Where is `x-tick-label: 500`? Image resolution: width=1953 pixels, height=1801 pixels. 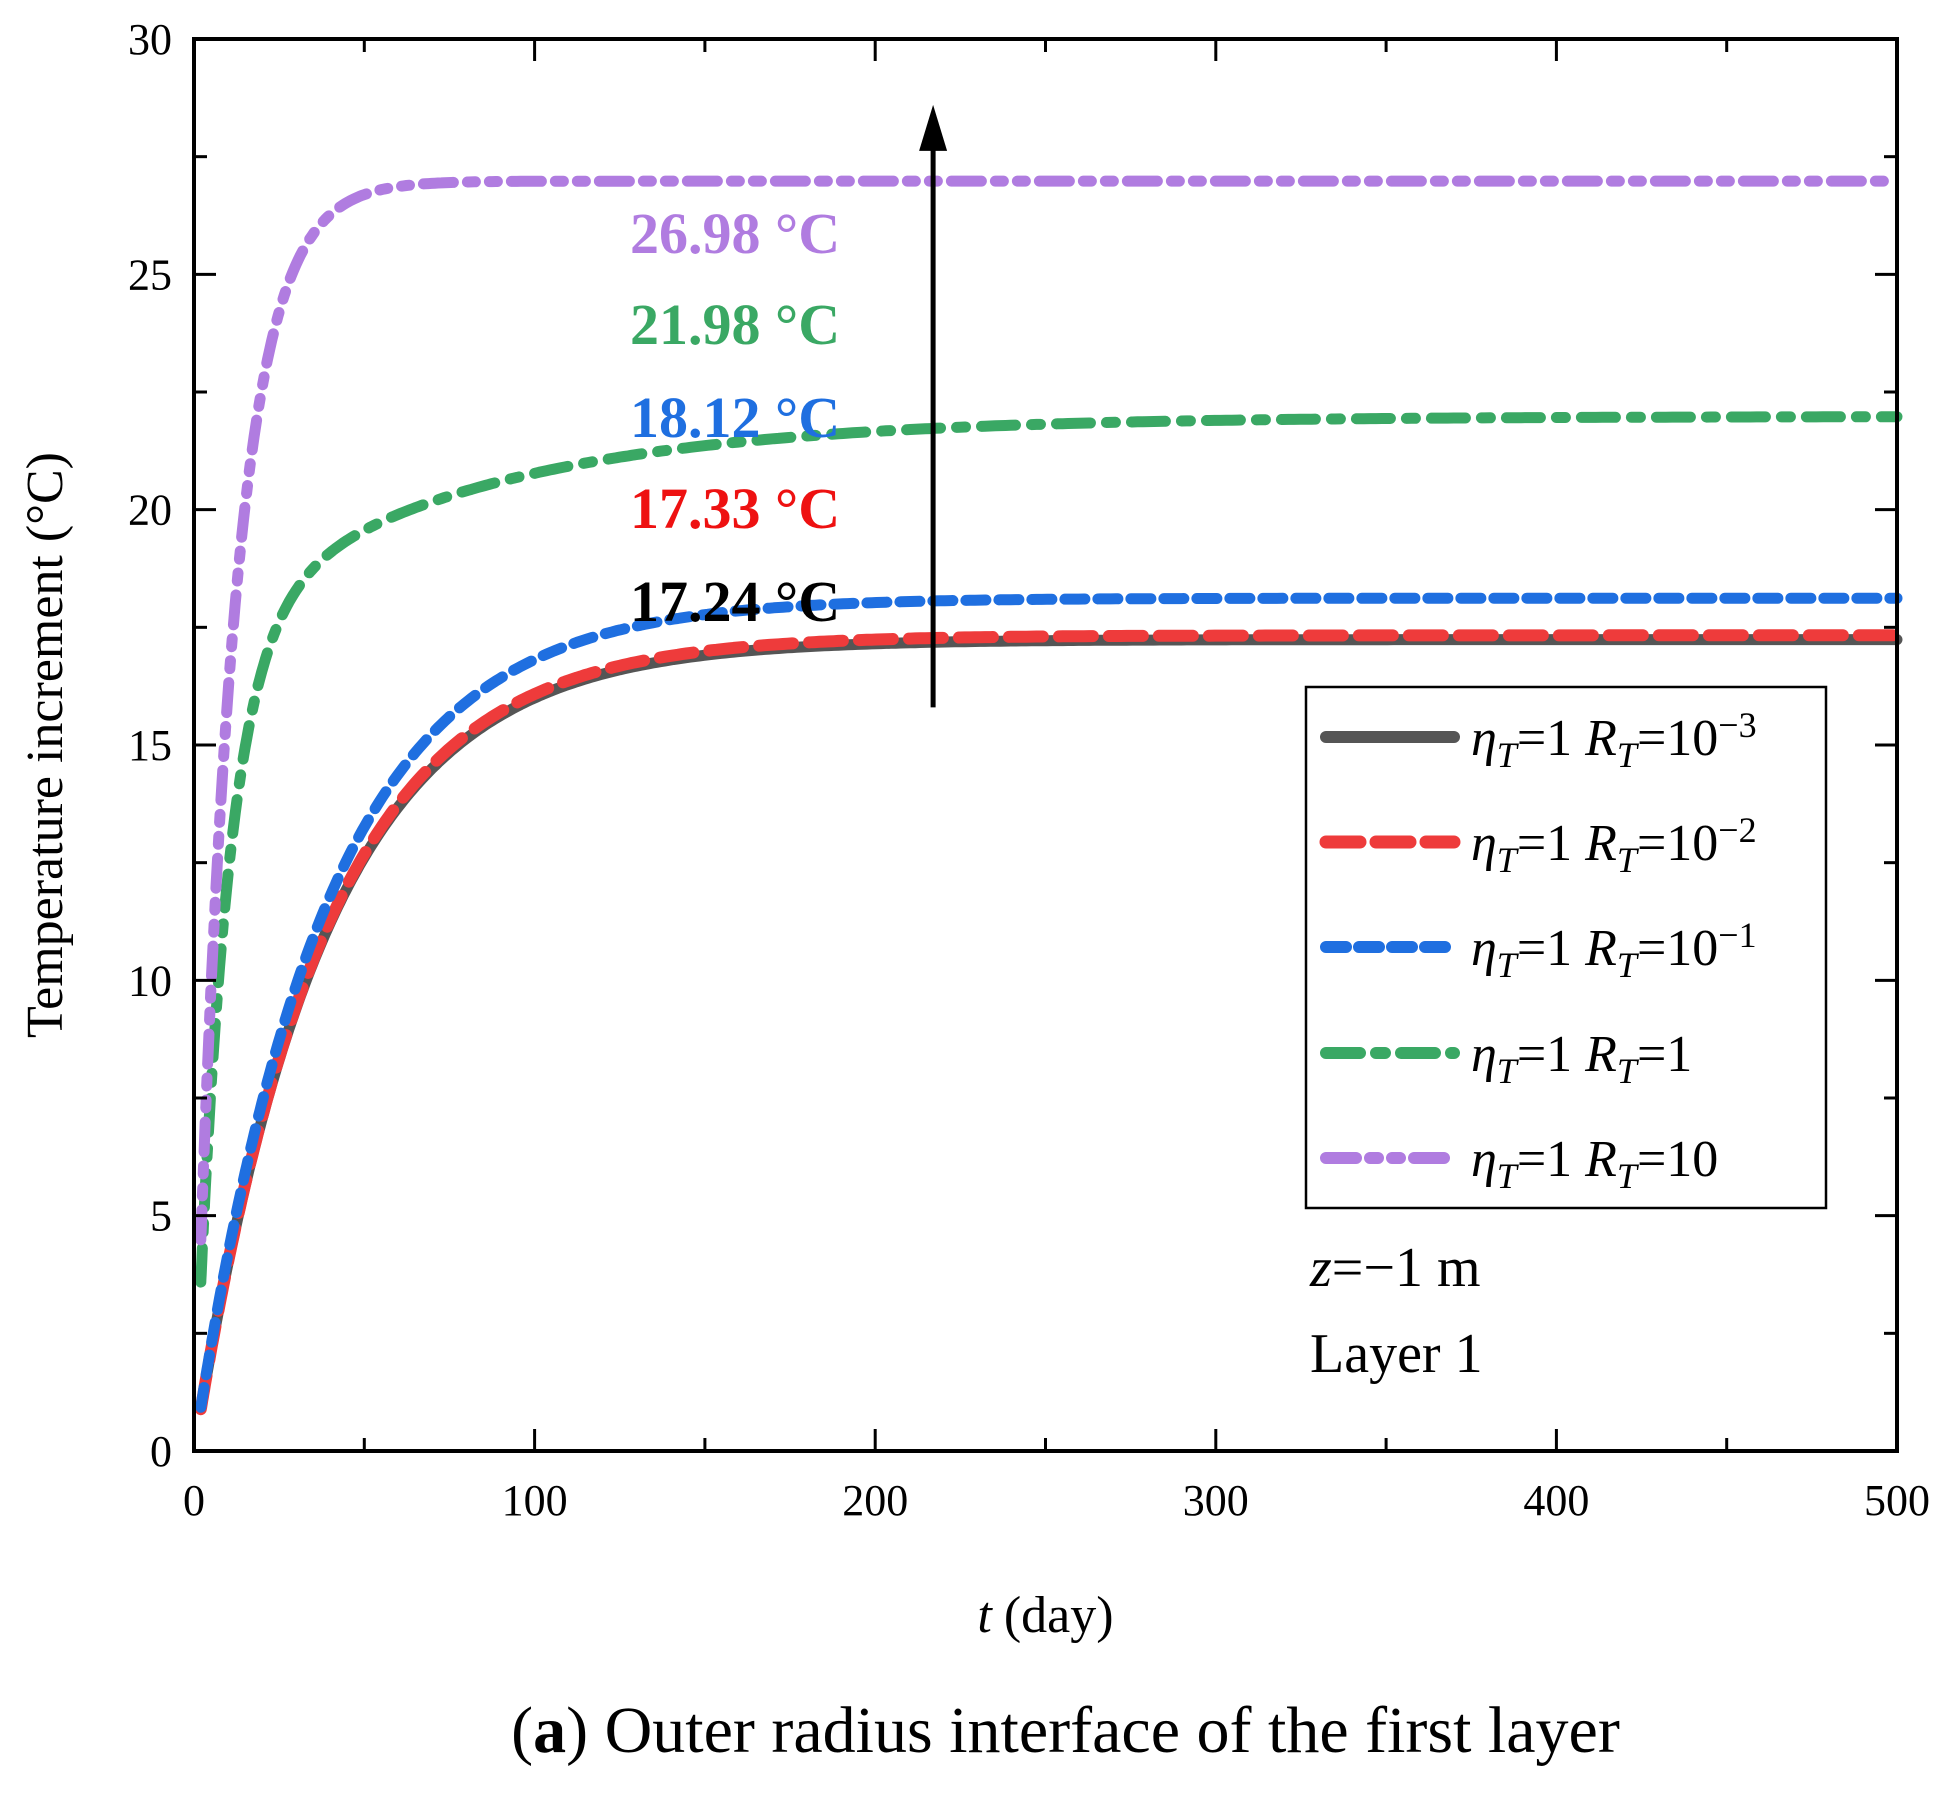 x-tick-label: 500 is located at coordinates (1897, 1500).